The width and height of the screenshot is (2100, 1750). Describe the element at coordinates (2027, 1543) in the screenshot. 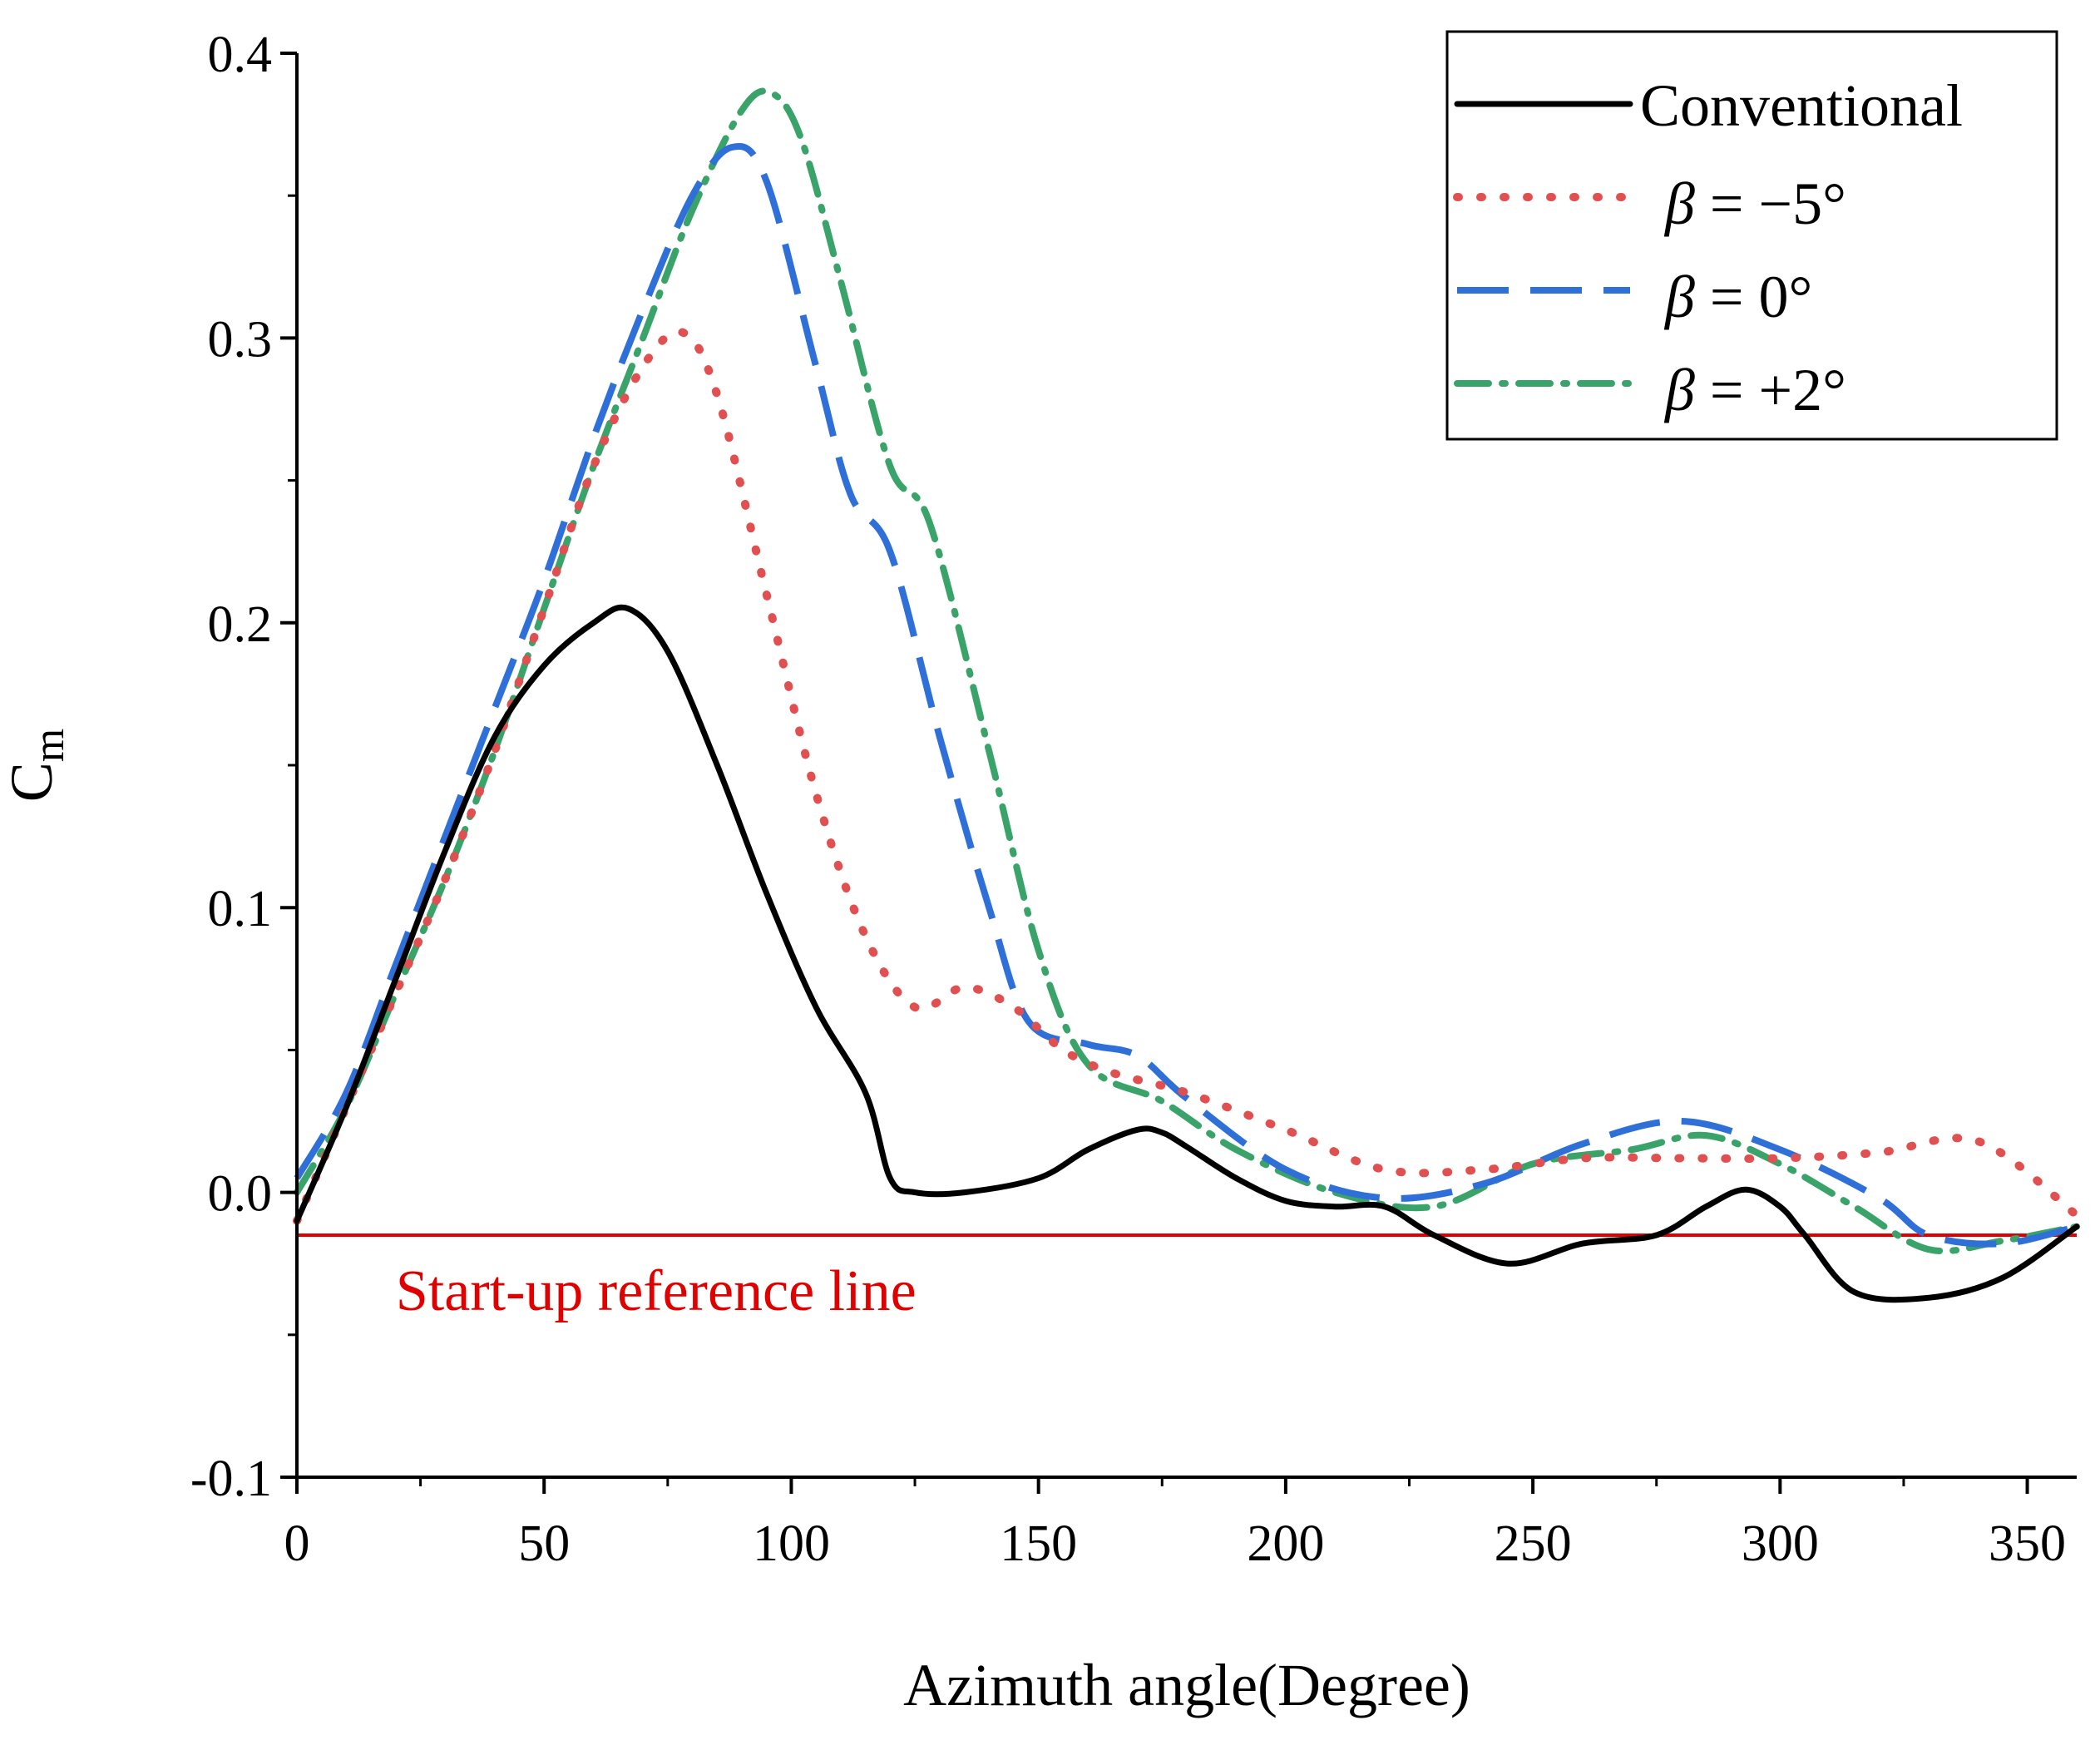

I see `x-tick-label: 350` at that location.